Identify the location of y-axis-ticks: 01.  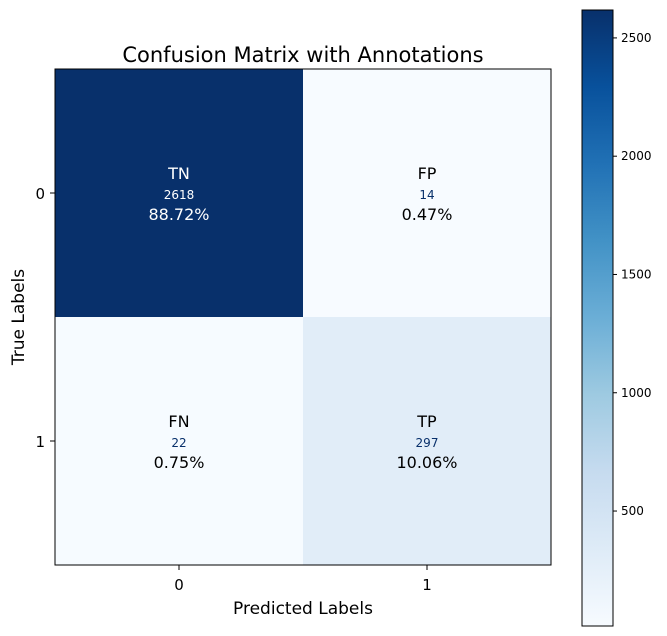
(45, 318).